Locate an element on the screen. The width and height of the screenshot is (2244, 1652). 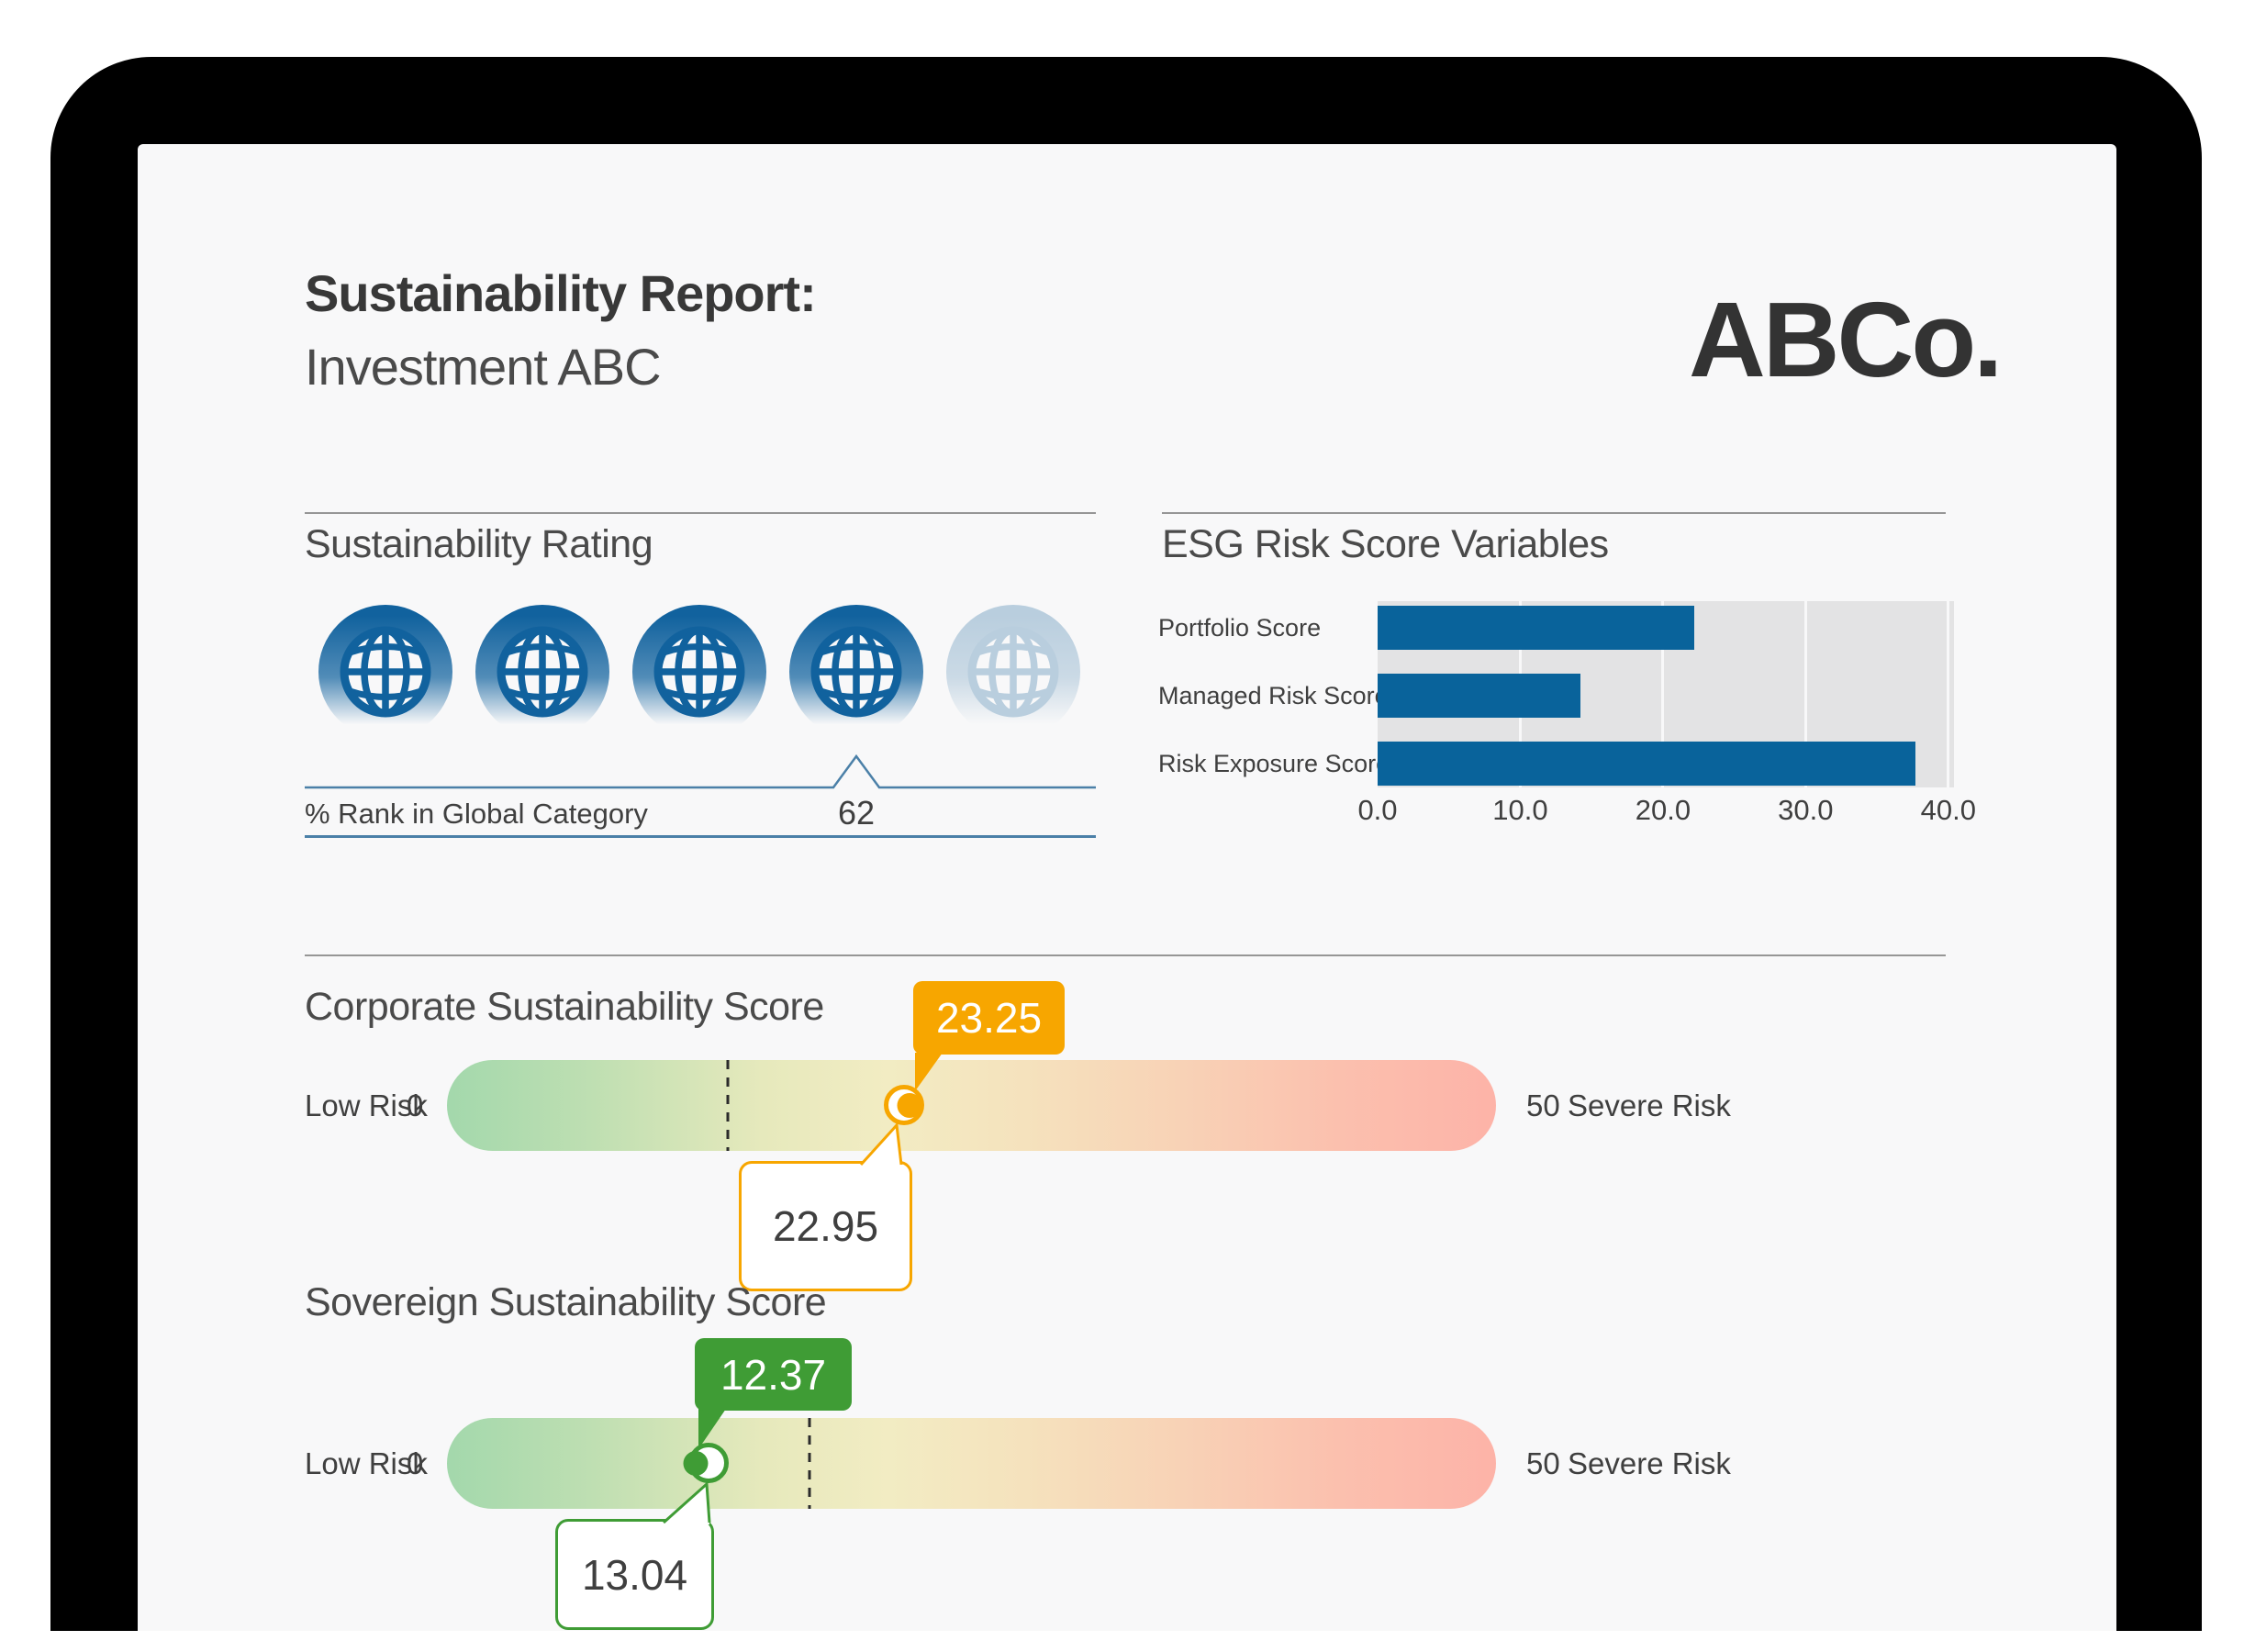
sovereign-min-label: 0 is located at coordinates (416, 1463).